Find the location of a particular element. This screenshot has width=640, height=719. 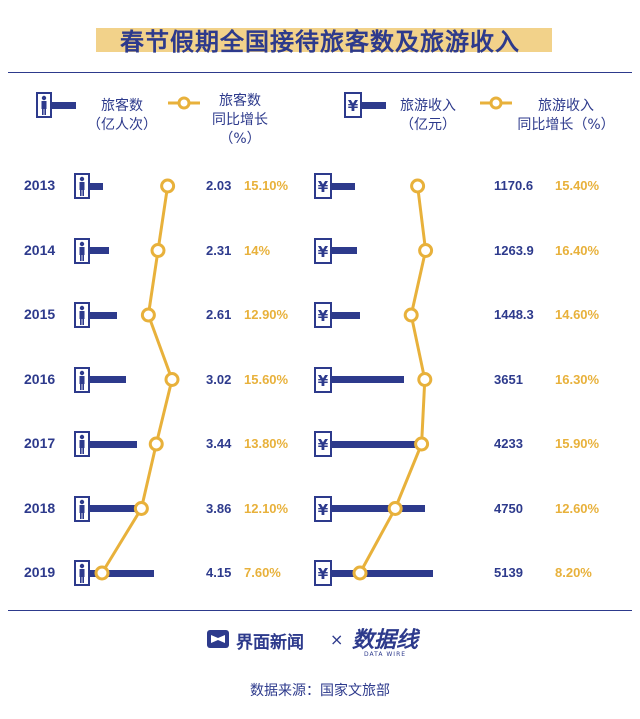

revenue-growth-value: 15.40% is located at coordinates (577, 185).